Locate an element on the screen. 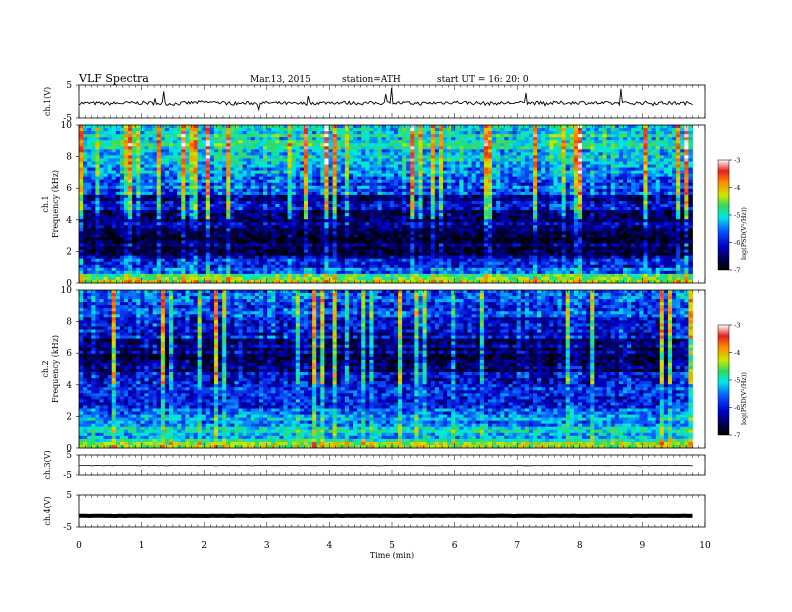  y-tick-label: -5 is located at coordinates (67, 119).